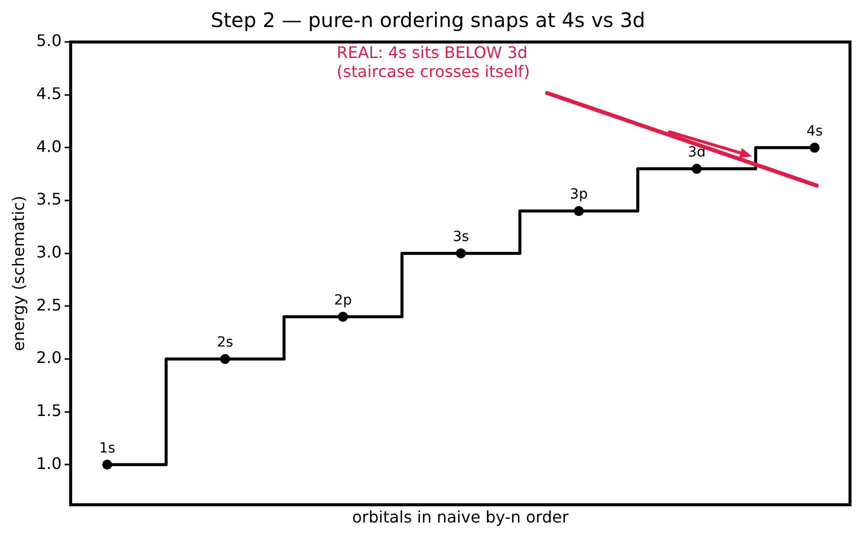  I want to click on chart-title: Step 2 — pure-n ordering snaps at 4s vs 3d, so click(428, 20).